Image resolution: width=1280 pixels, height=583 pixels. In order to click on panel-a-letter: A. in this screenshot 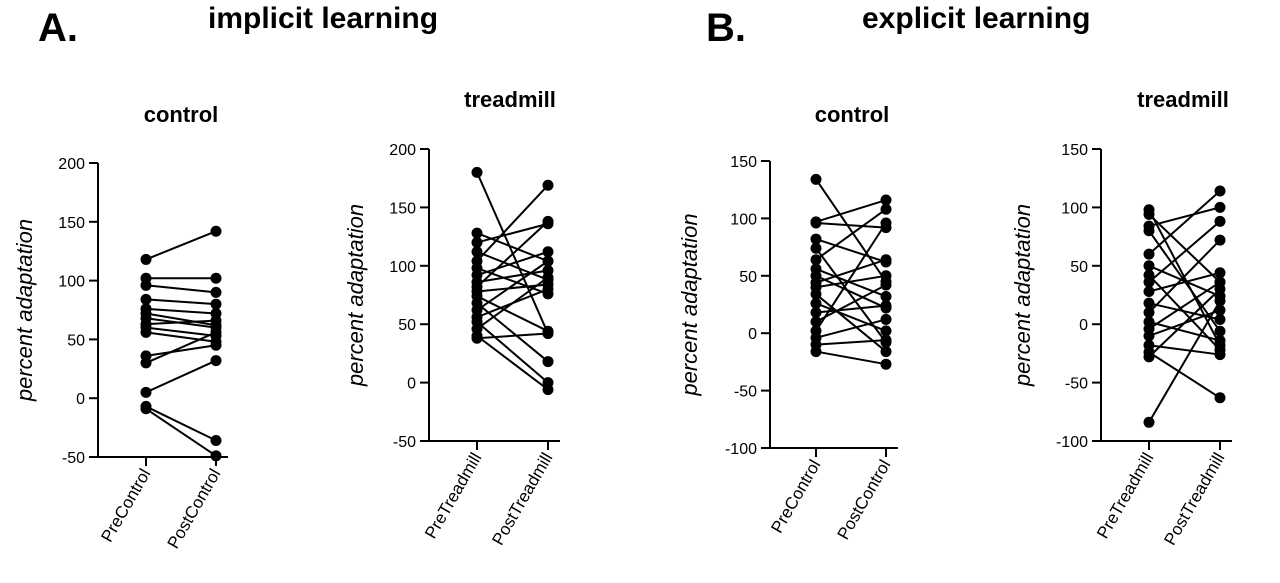, I will do `click(58, 28)`.